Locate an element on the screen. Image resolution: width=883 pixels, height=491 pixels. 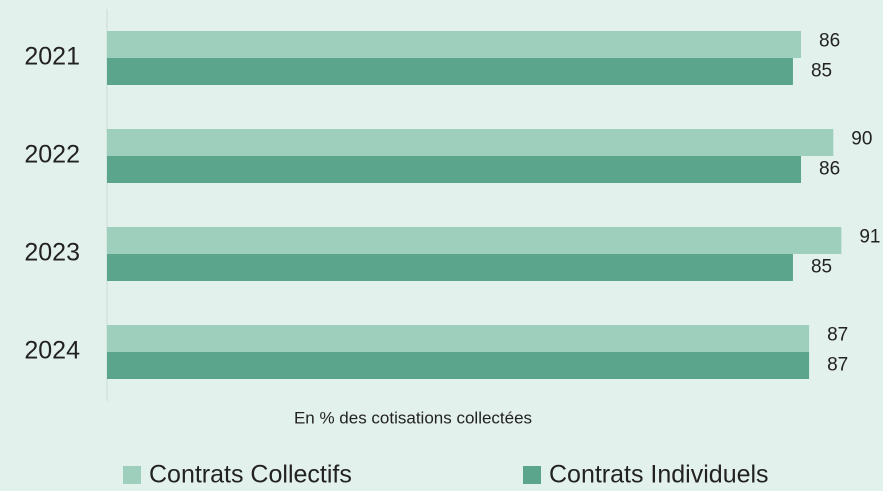
data-label: 90 is located at coordinates (861, 139).